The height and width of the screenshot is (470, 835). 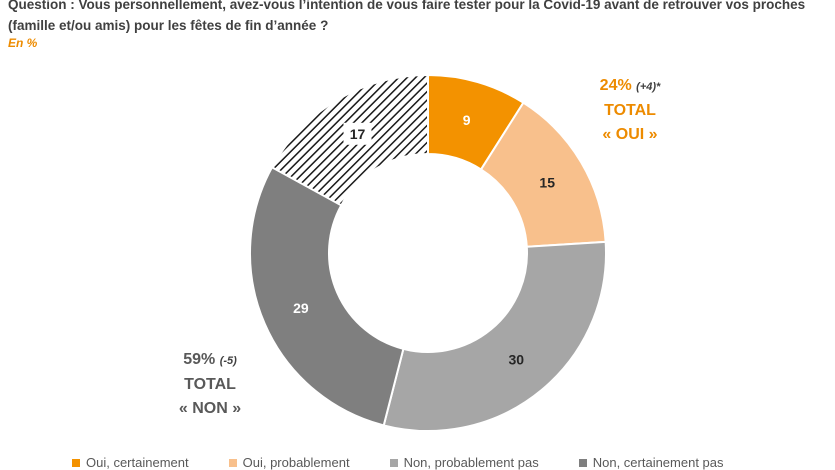 I want to click on total-non-line1: TOTAL, so click(x=210, y=384).